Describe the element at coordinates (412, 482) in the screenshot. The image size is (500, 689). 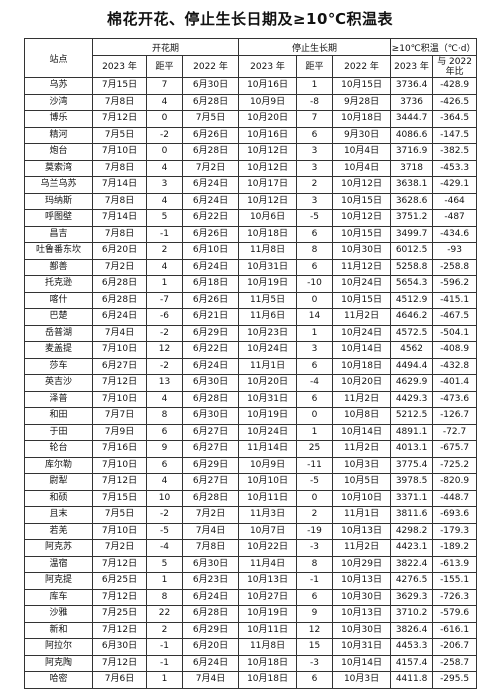
I see `temp-2023-cell: 3978.5` at that location.